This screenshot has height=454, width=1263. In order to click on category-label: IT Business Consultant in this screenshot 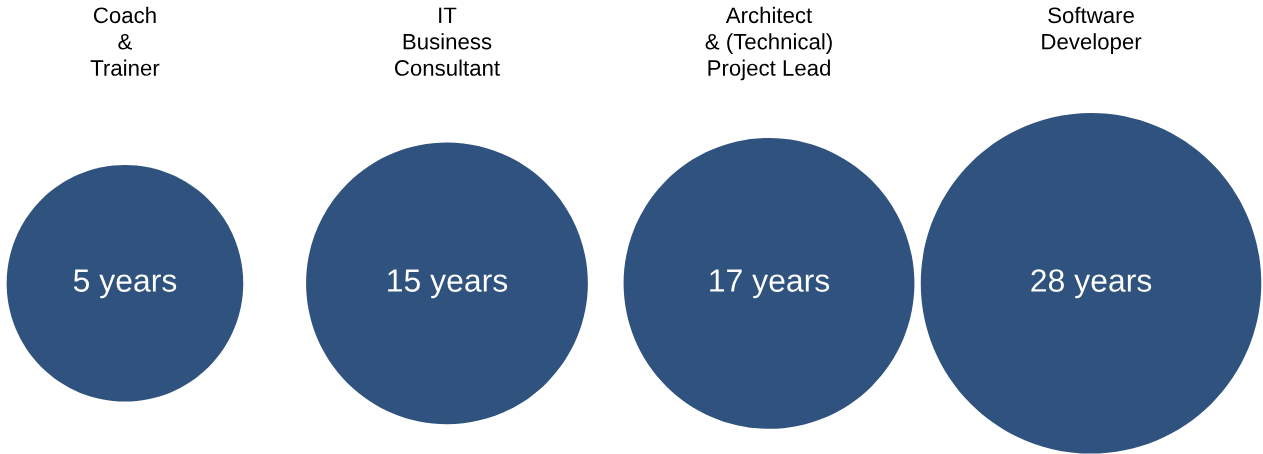, I will do `click(447, 41)`.